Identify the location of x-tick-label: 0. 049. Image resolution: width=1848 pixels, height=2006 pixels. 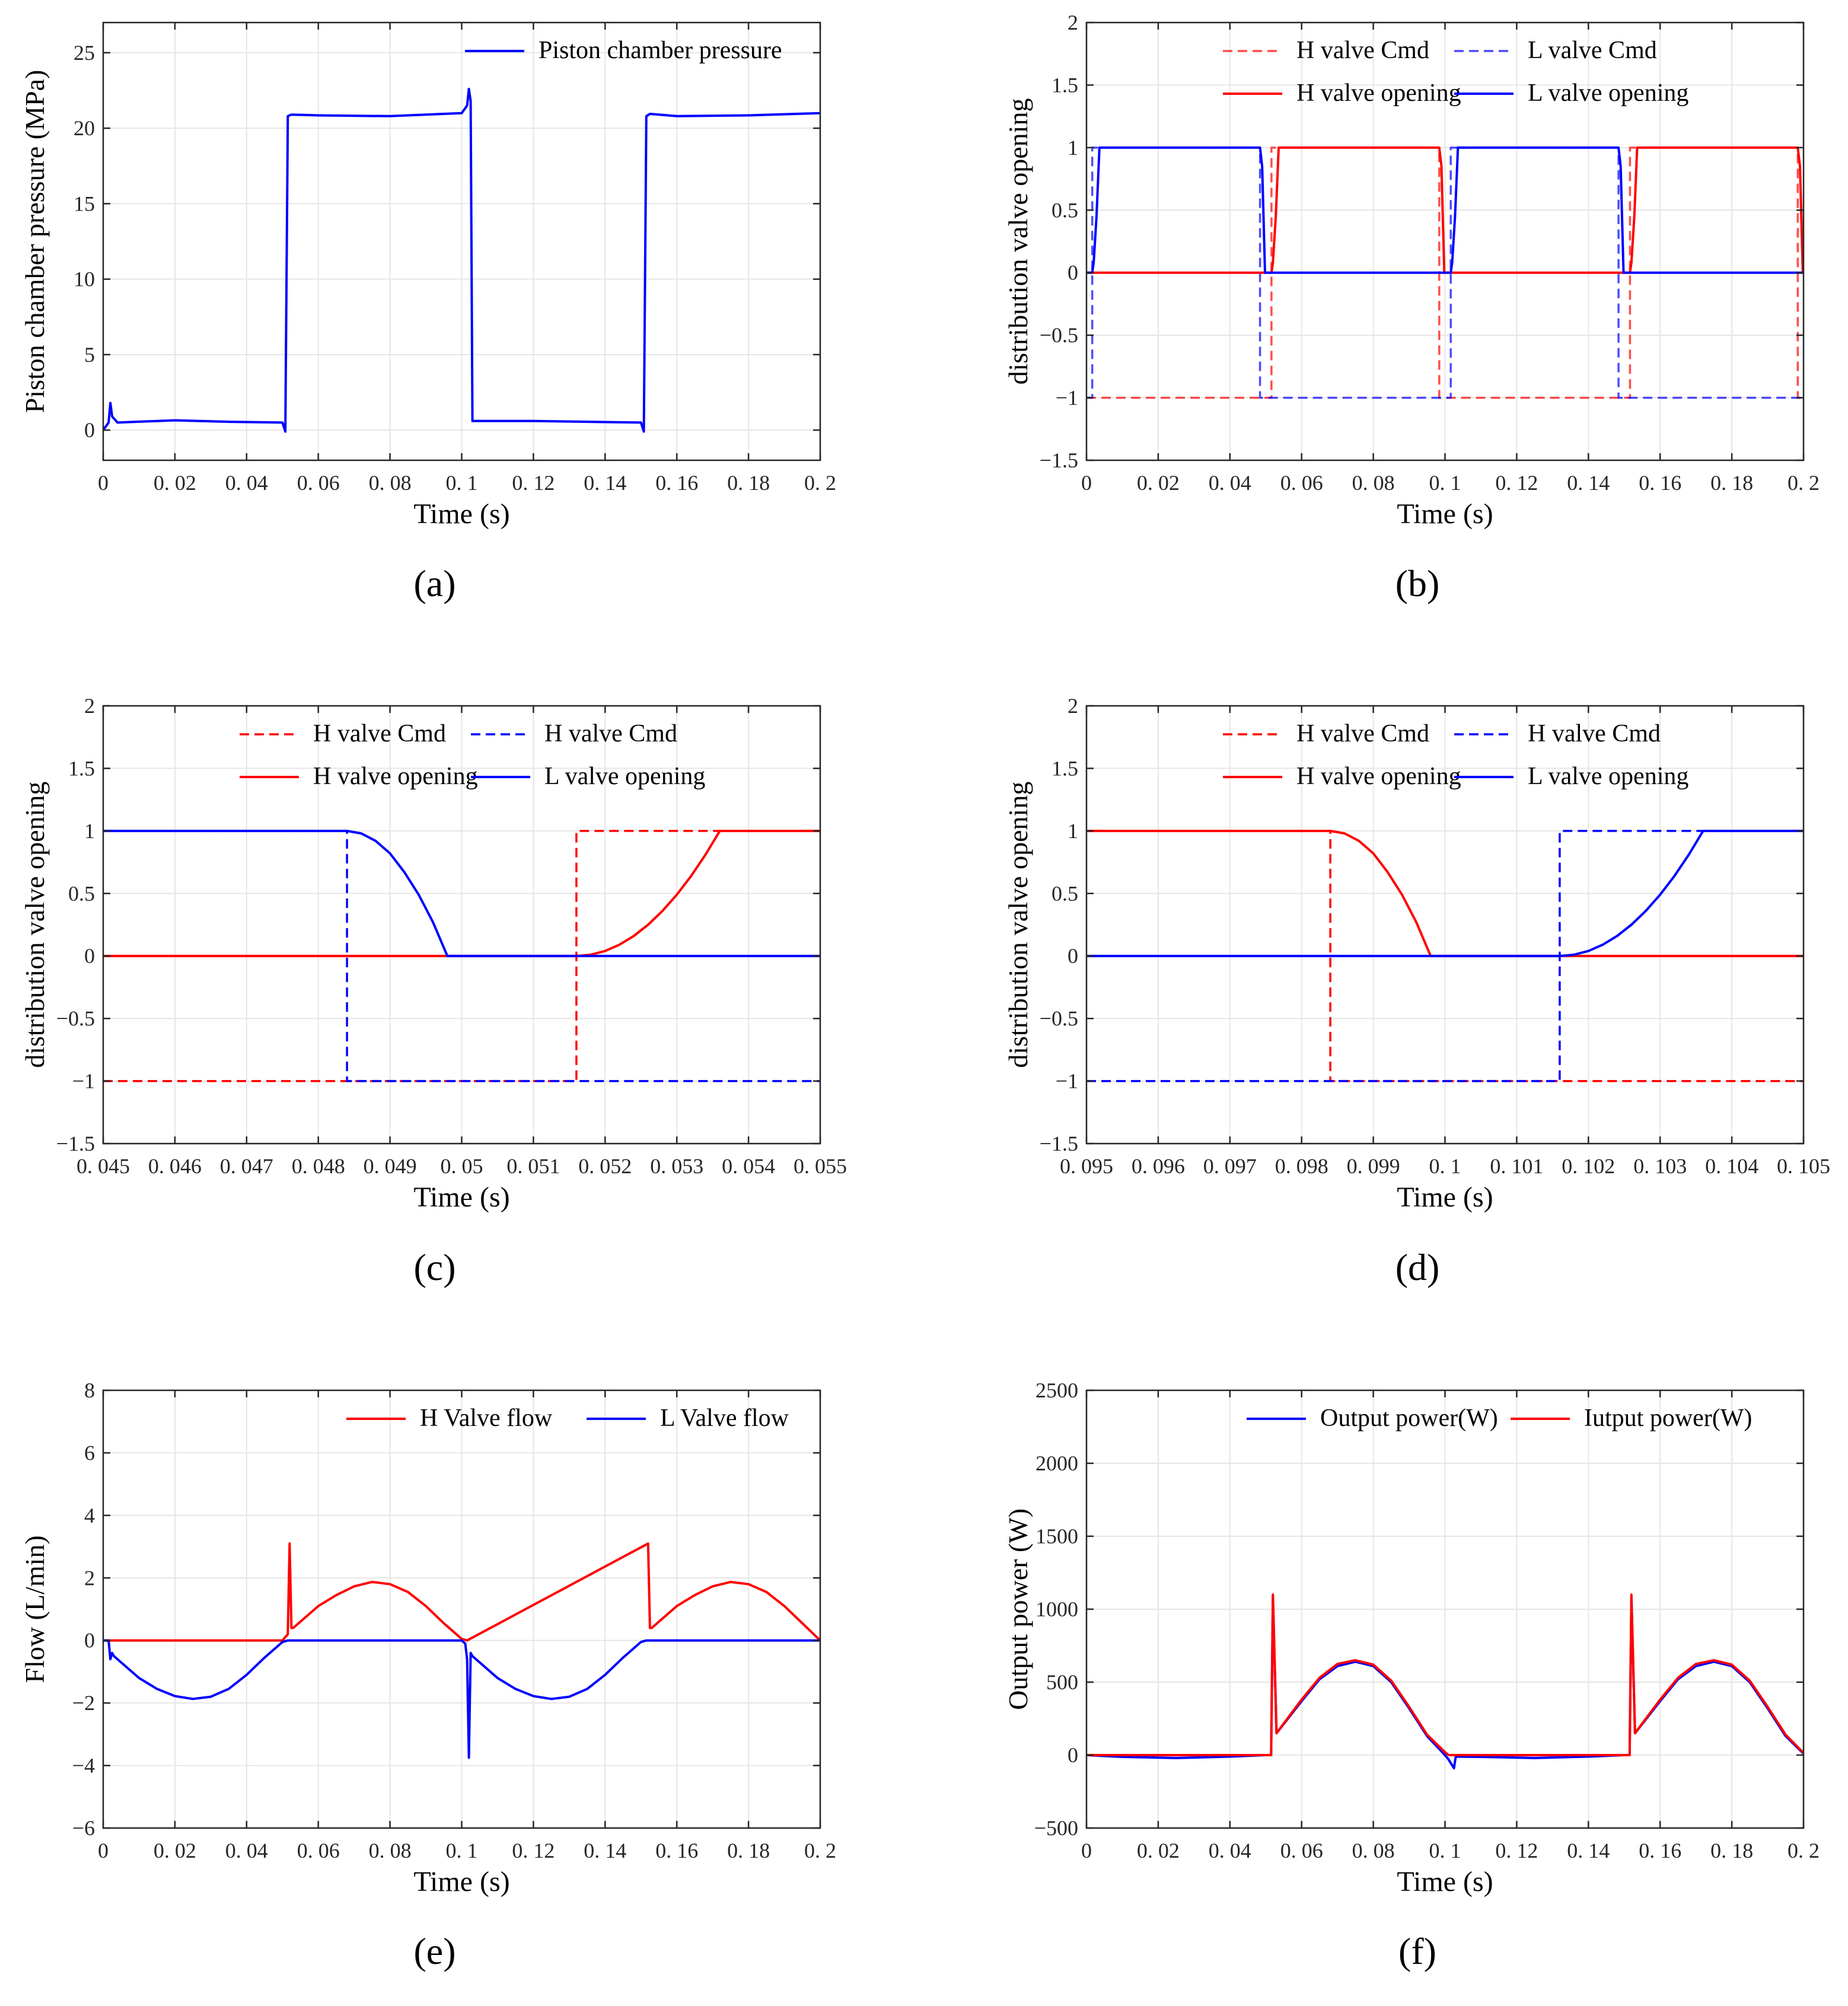
(390, 1166).